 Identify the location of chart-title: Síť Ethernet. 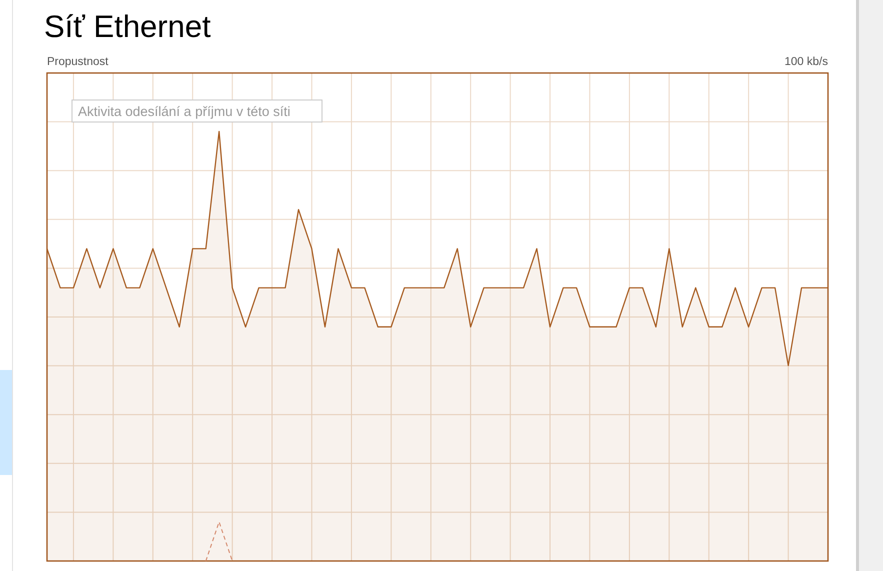
(128, 26).